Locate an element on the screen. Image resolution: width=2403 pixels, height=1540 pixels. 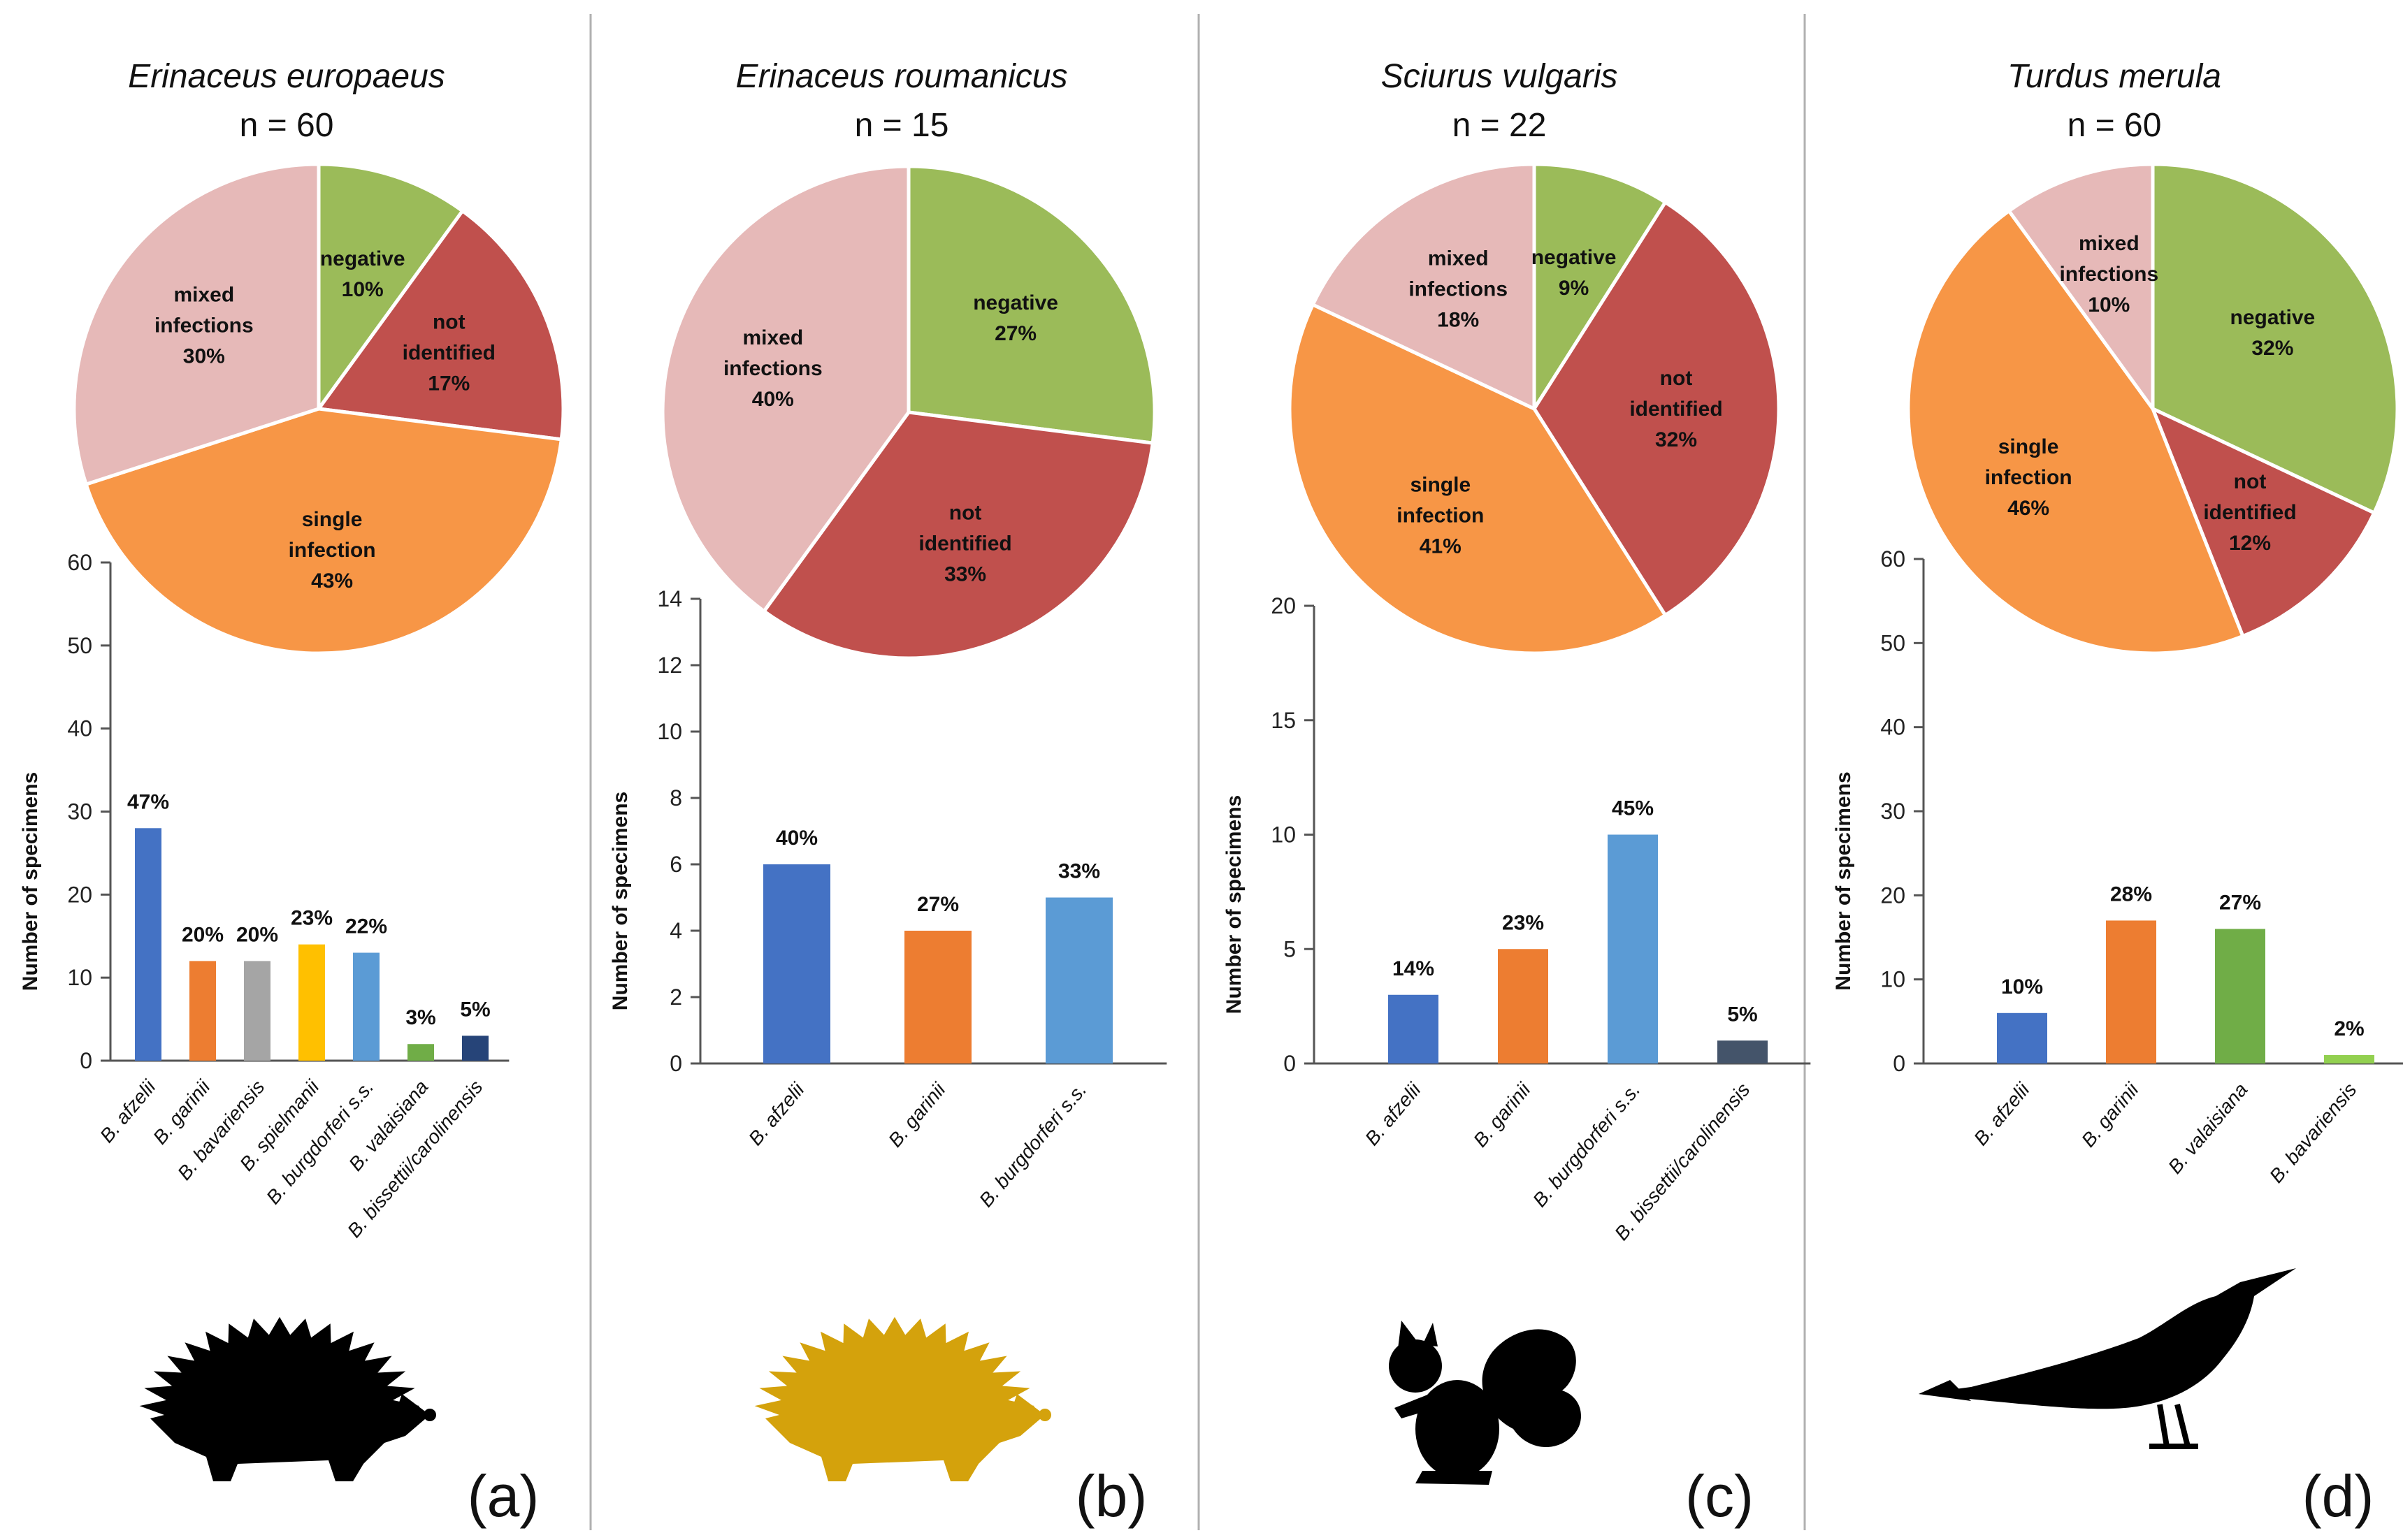
y-tick-label: 5 is located at coordinates (1289, 948).